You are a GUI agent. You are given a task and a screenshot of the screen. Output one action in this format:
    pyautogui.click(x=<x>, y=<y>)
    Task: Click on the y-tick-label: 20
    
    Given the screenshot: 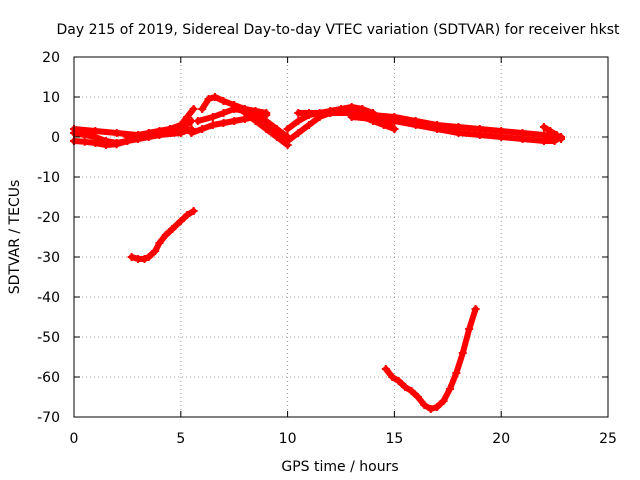 What is the action you would take?
    pyautogui.click(x=51, y=58)
    